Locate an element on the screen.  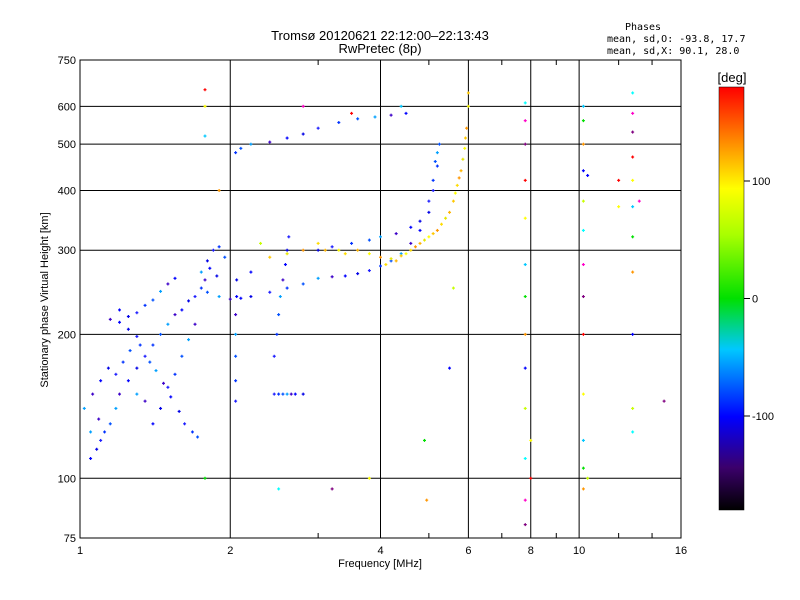
colorbar-label: [deg] is located at coordinates (732, 77).